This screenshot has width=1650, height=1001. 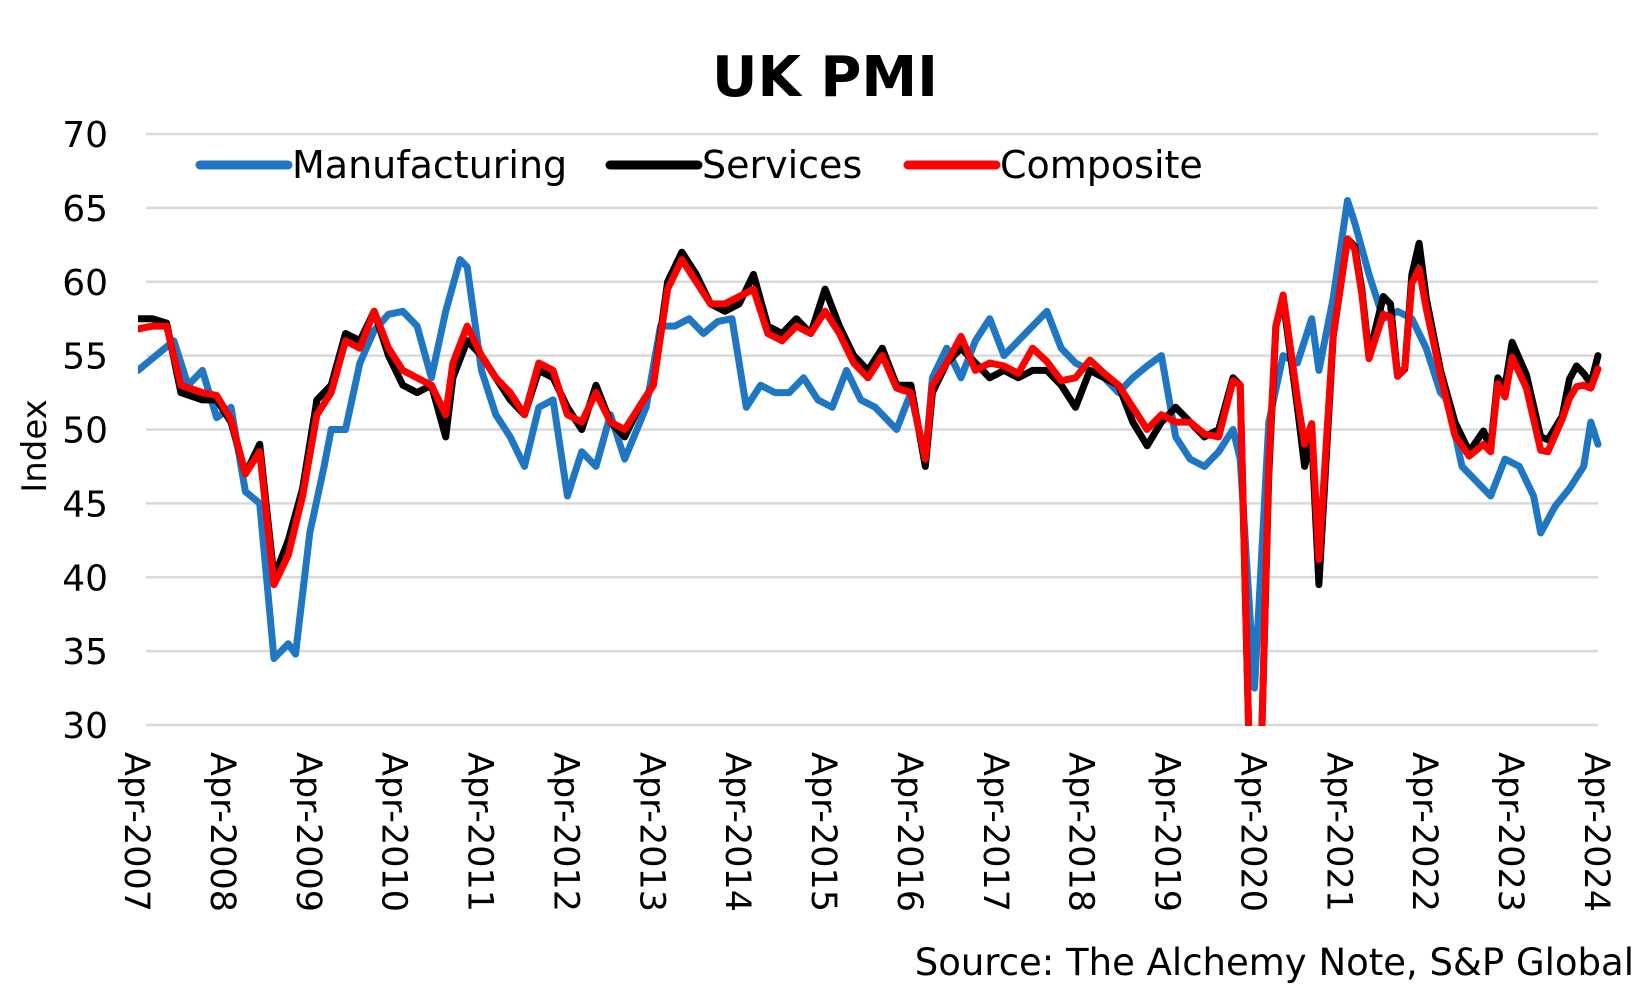 I want to click on x-tick-label: Apr-2020, so click(x=1252, y=832).